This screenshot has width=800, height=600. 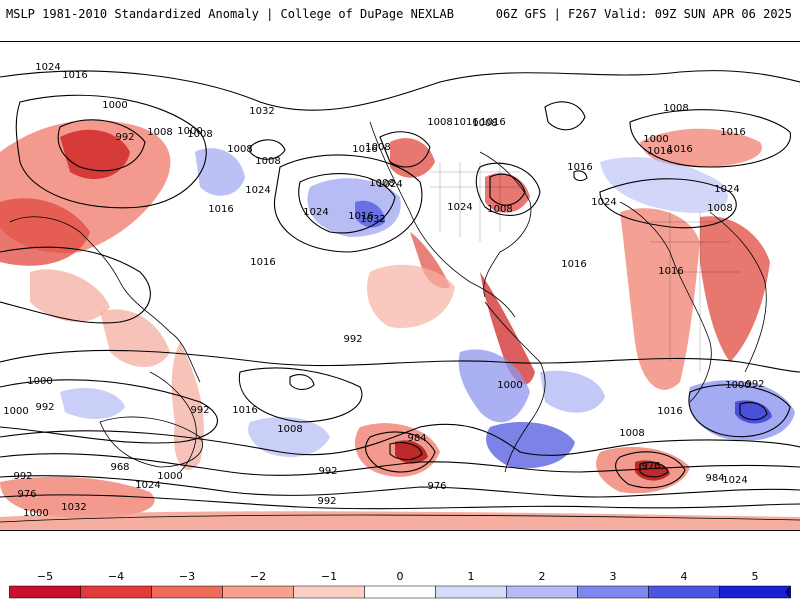 I want to click on anomaly-colorbar: −5 −4 −3 −2 −1 0 1 2 3 4 5, so click(x=400, y=585).